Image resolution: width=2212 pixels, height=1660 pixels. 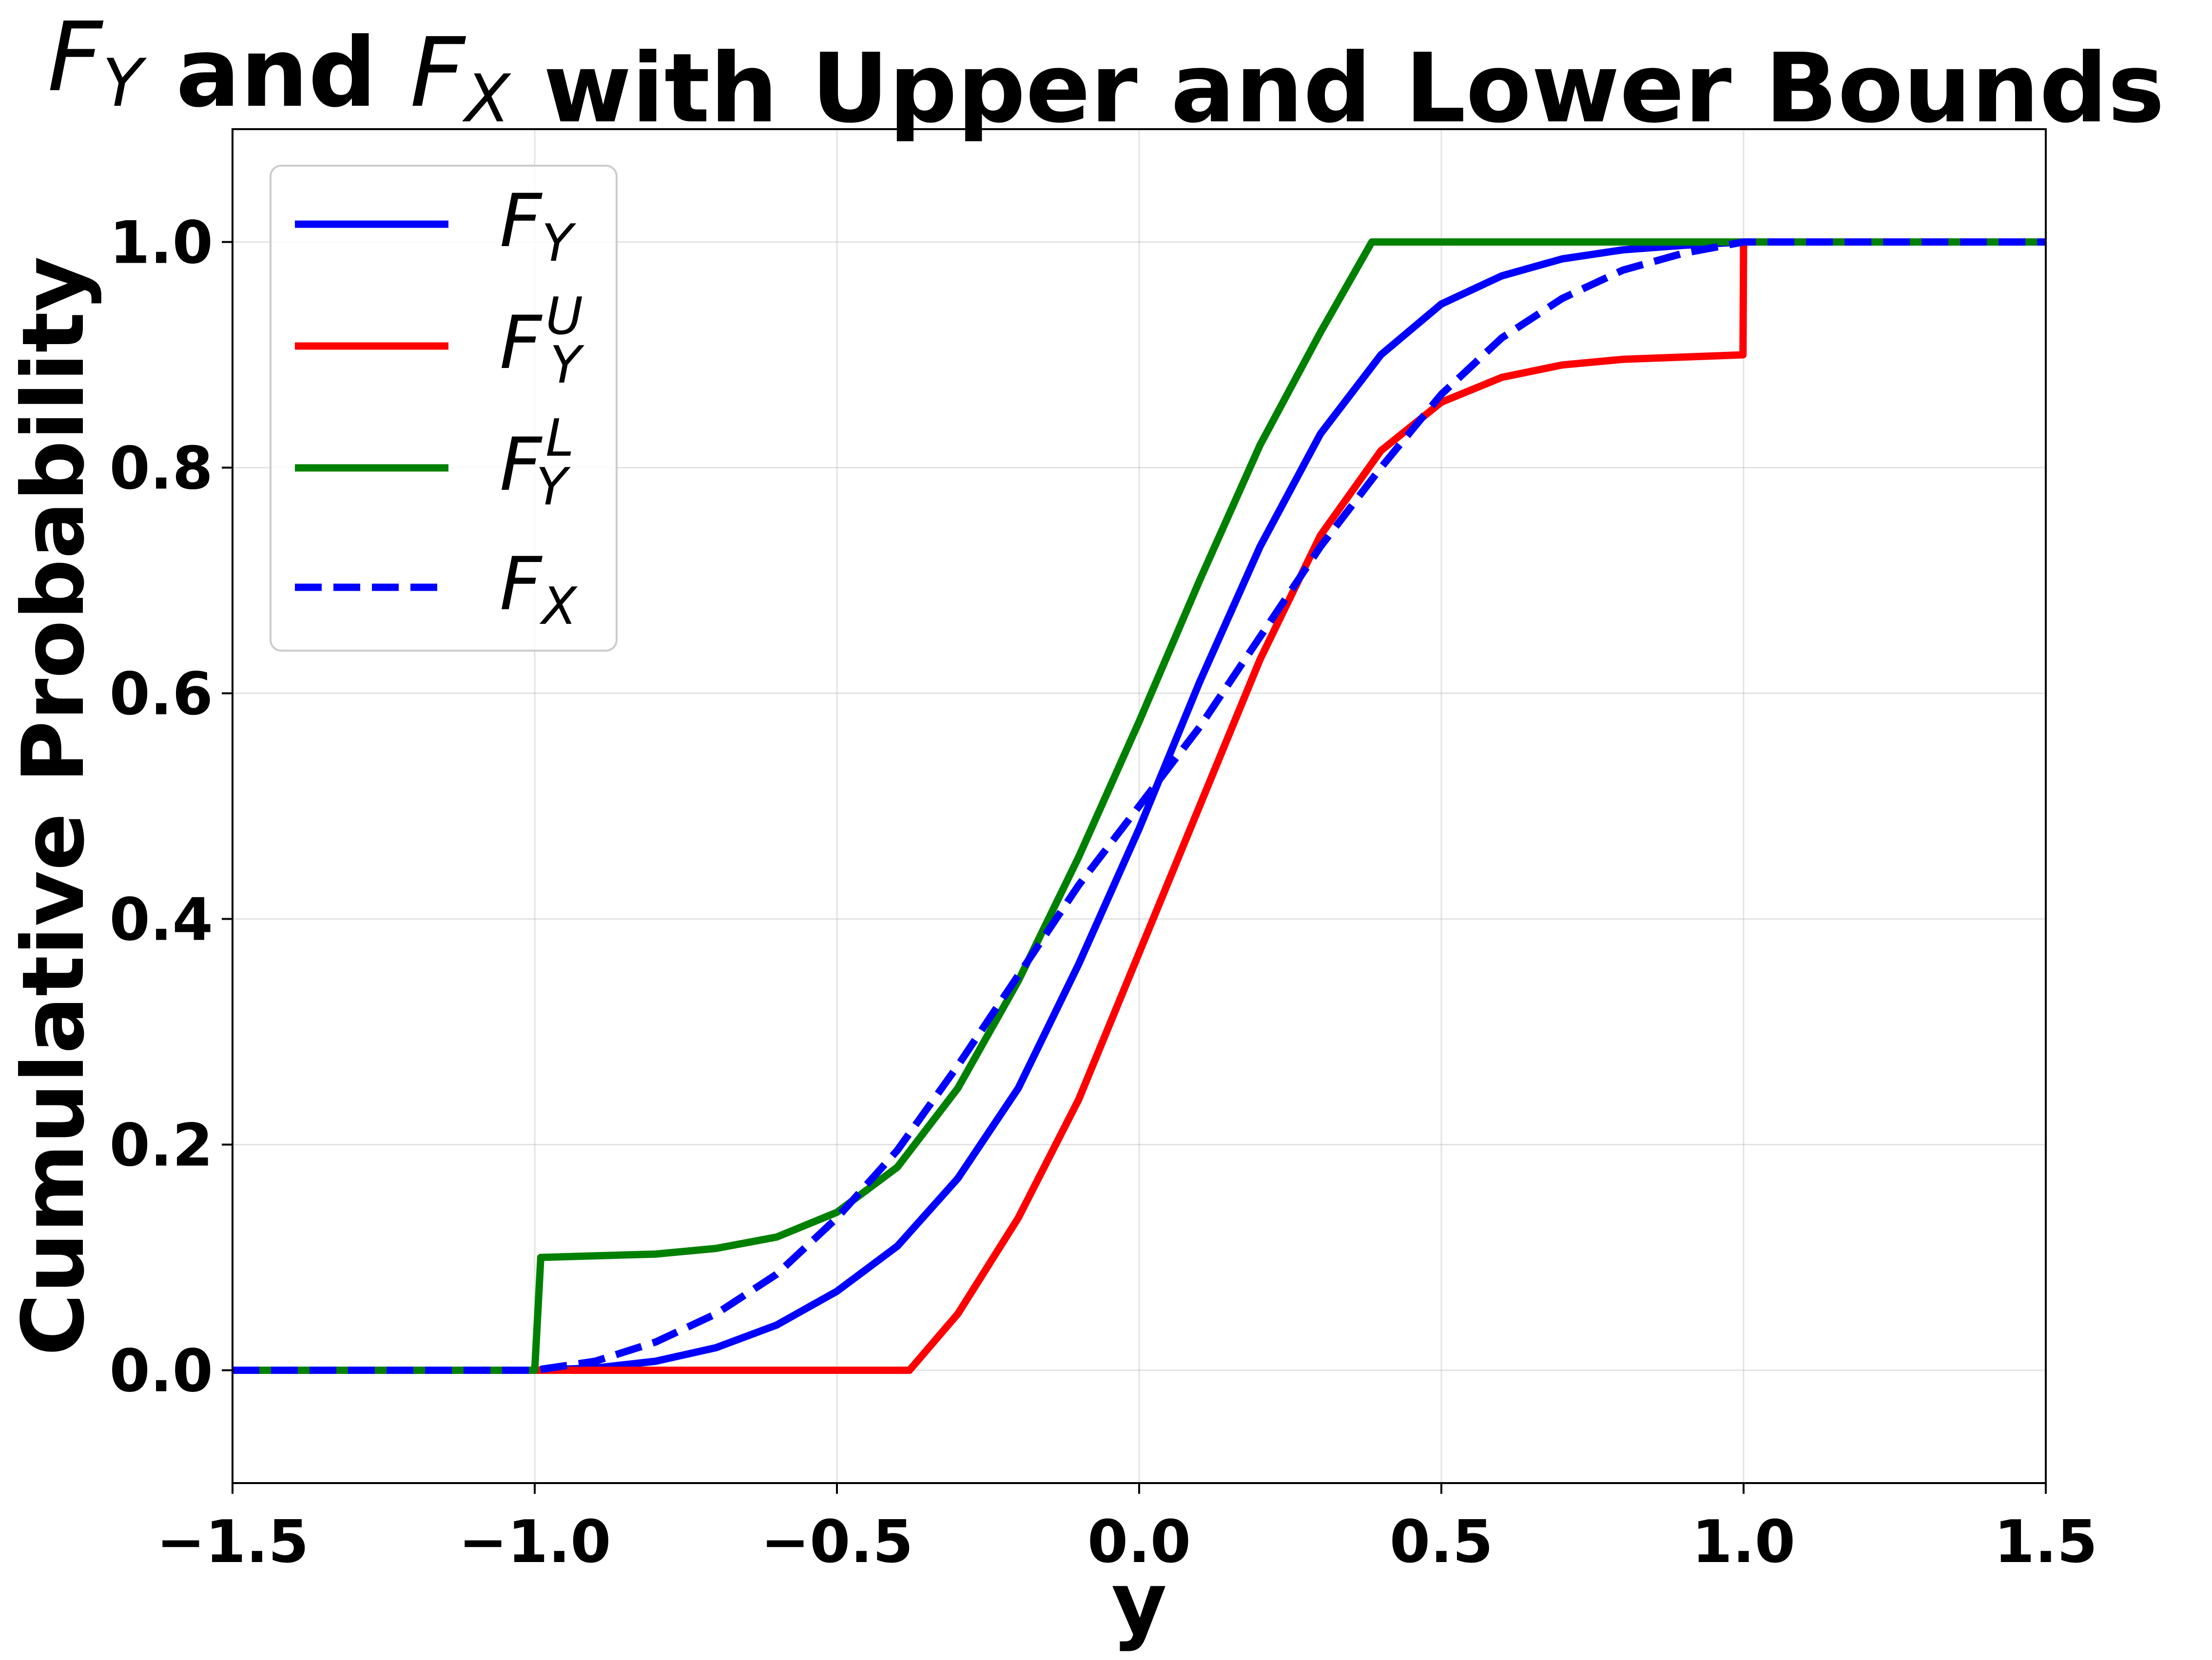 What do you see at coordinates (836, 1542) in the screenshot?
I see `x-tick-label: −0.5` at bounding box center [836, 1542].